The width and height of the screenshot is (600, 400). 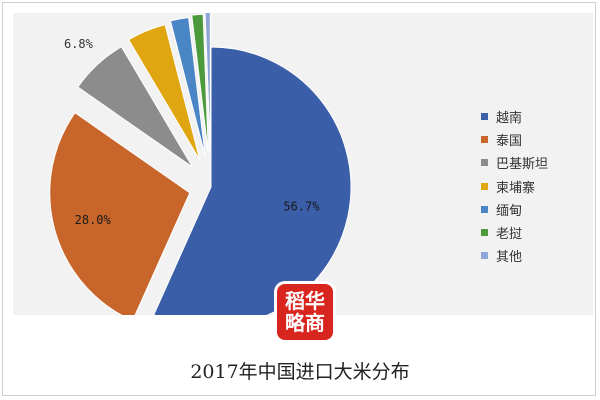 I want to click on logo-text-line1: 稻华, so click(x=305, y=301).